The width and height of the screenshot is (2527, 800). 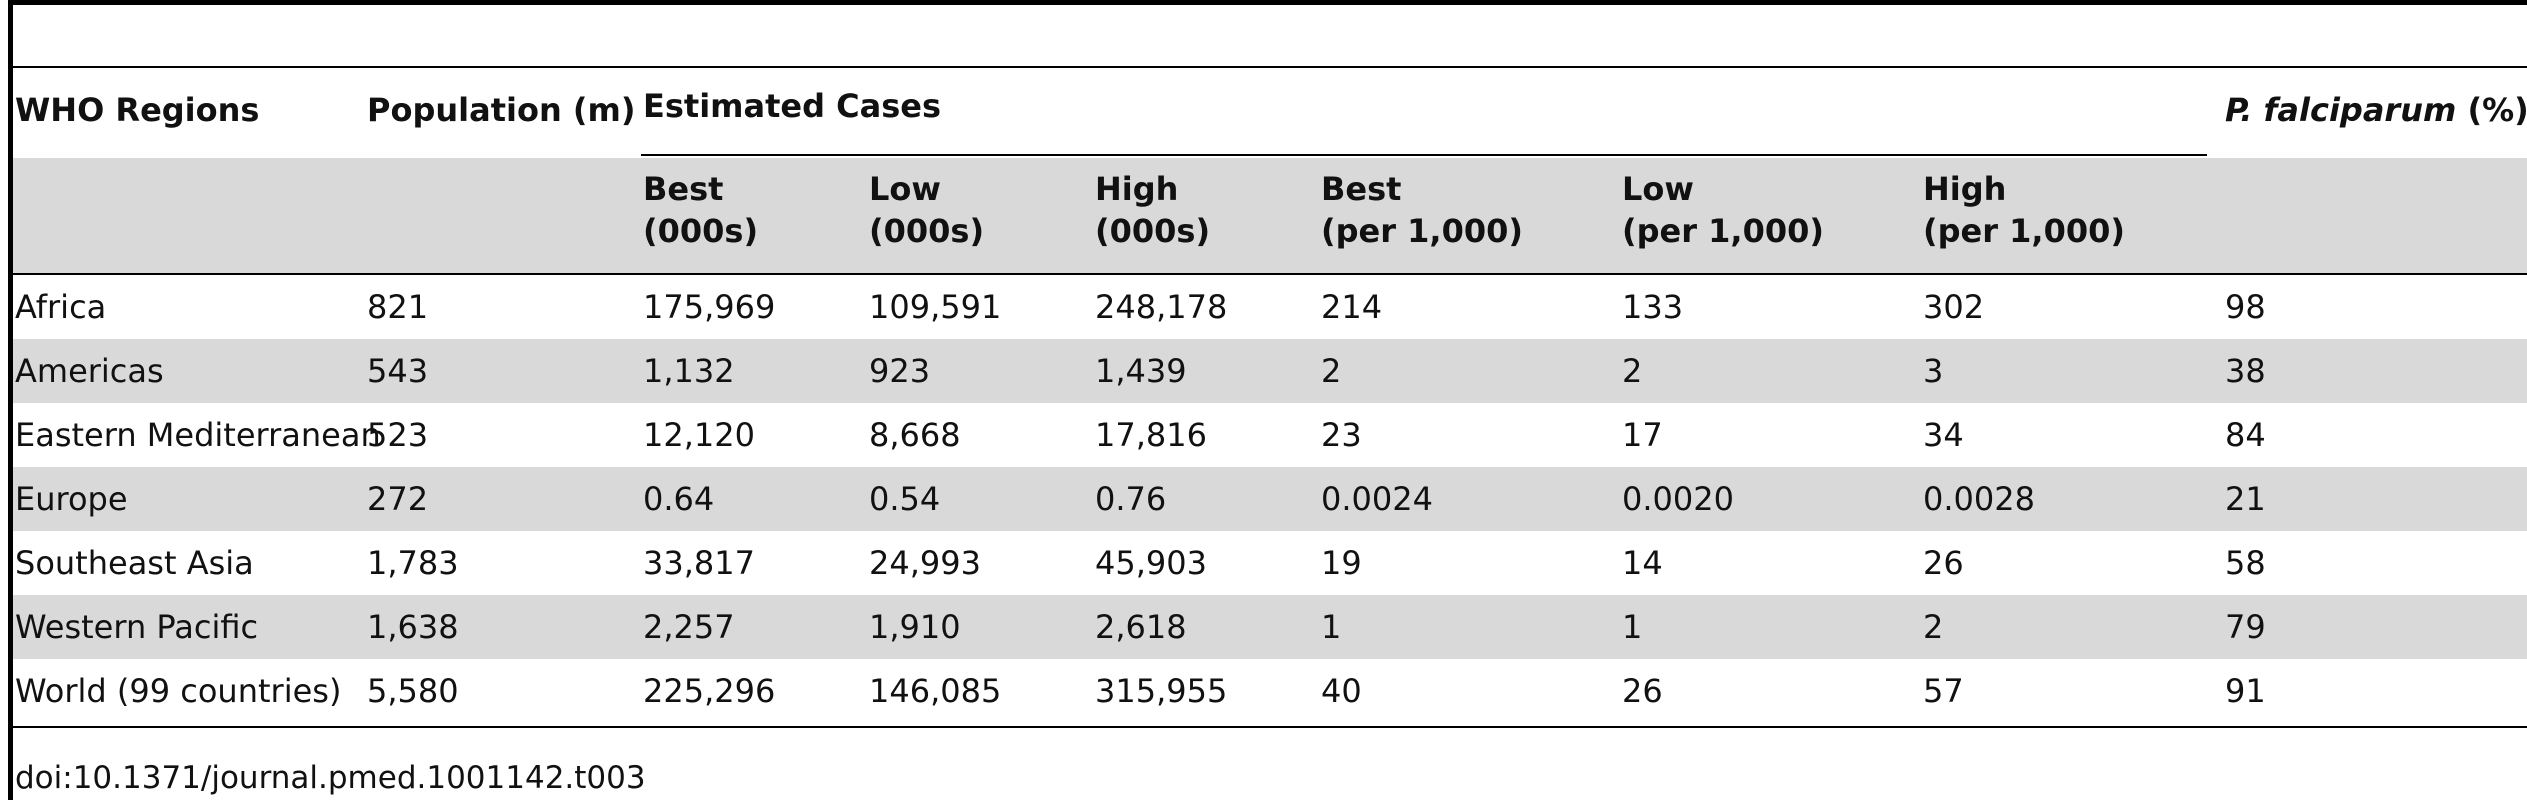 I want to click on header-population: Population (m), so click(x=501, y=110).